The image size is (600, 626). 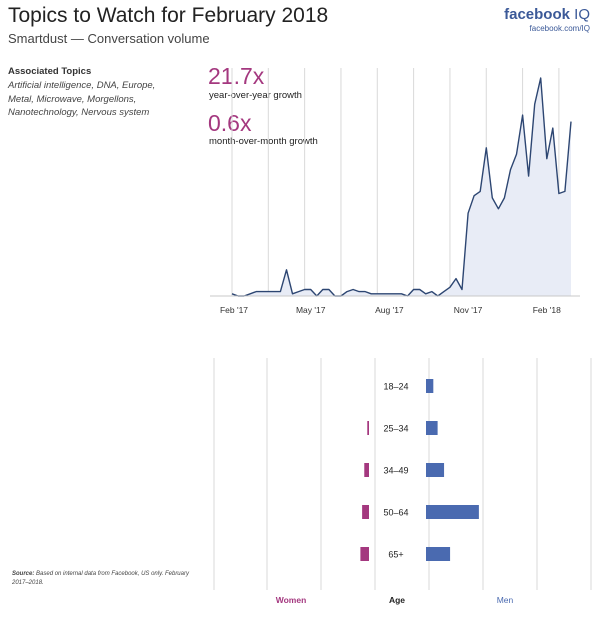 I want to click on age-label: 65+, so click(x=395, y=555).